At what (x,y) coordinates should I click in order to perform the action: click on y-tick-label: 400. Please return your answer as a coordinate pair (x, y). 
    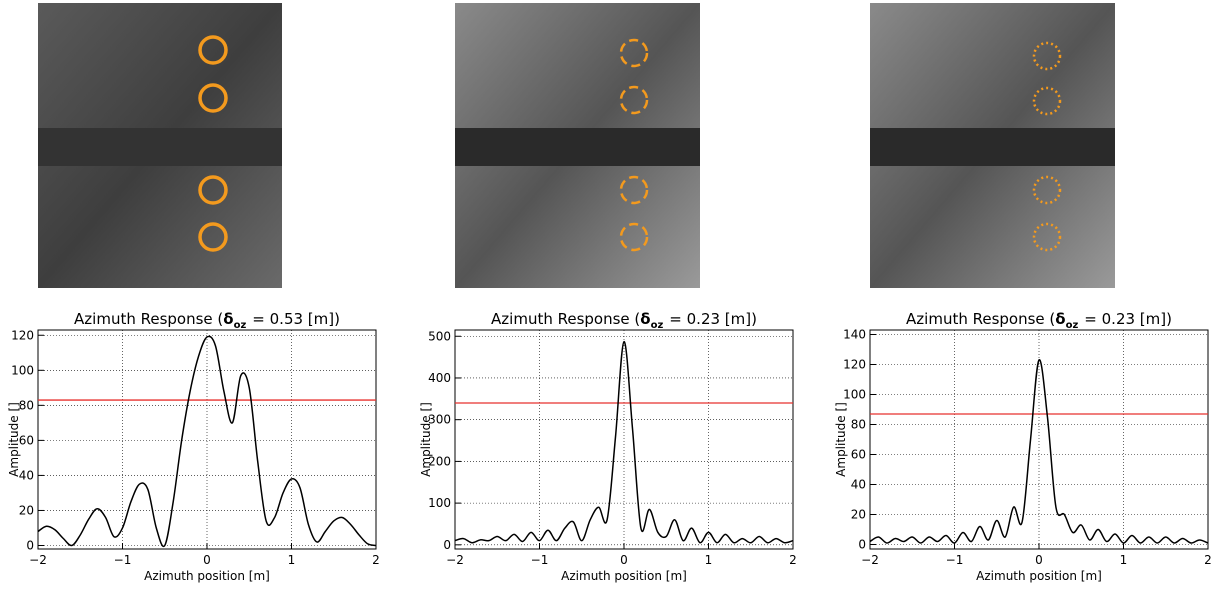
    Looking at the image, I should click on (439, 378).